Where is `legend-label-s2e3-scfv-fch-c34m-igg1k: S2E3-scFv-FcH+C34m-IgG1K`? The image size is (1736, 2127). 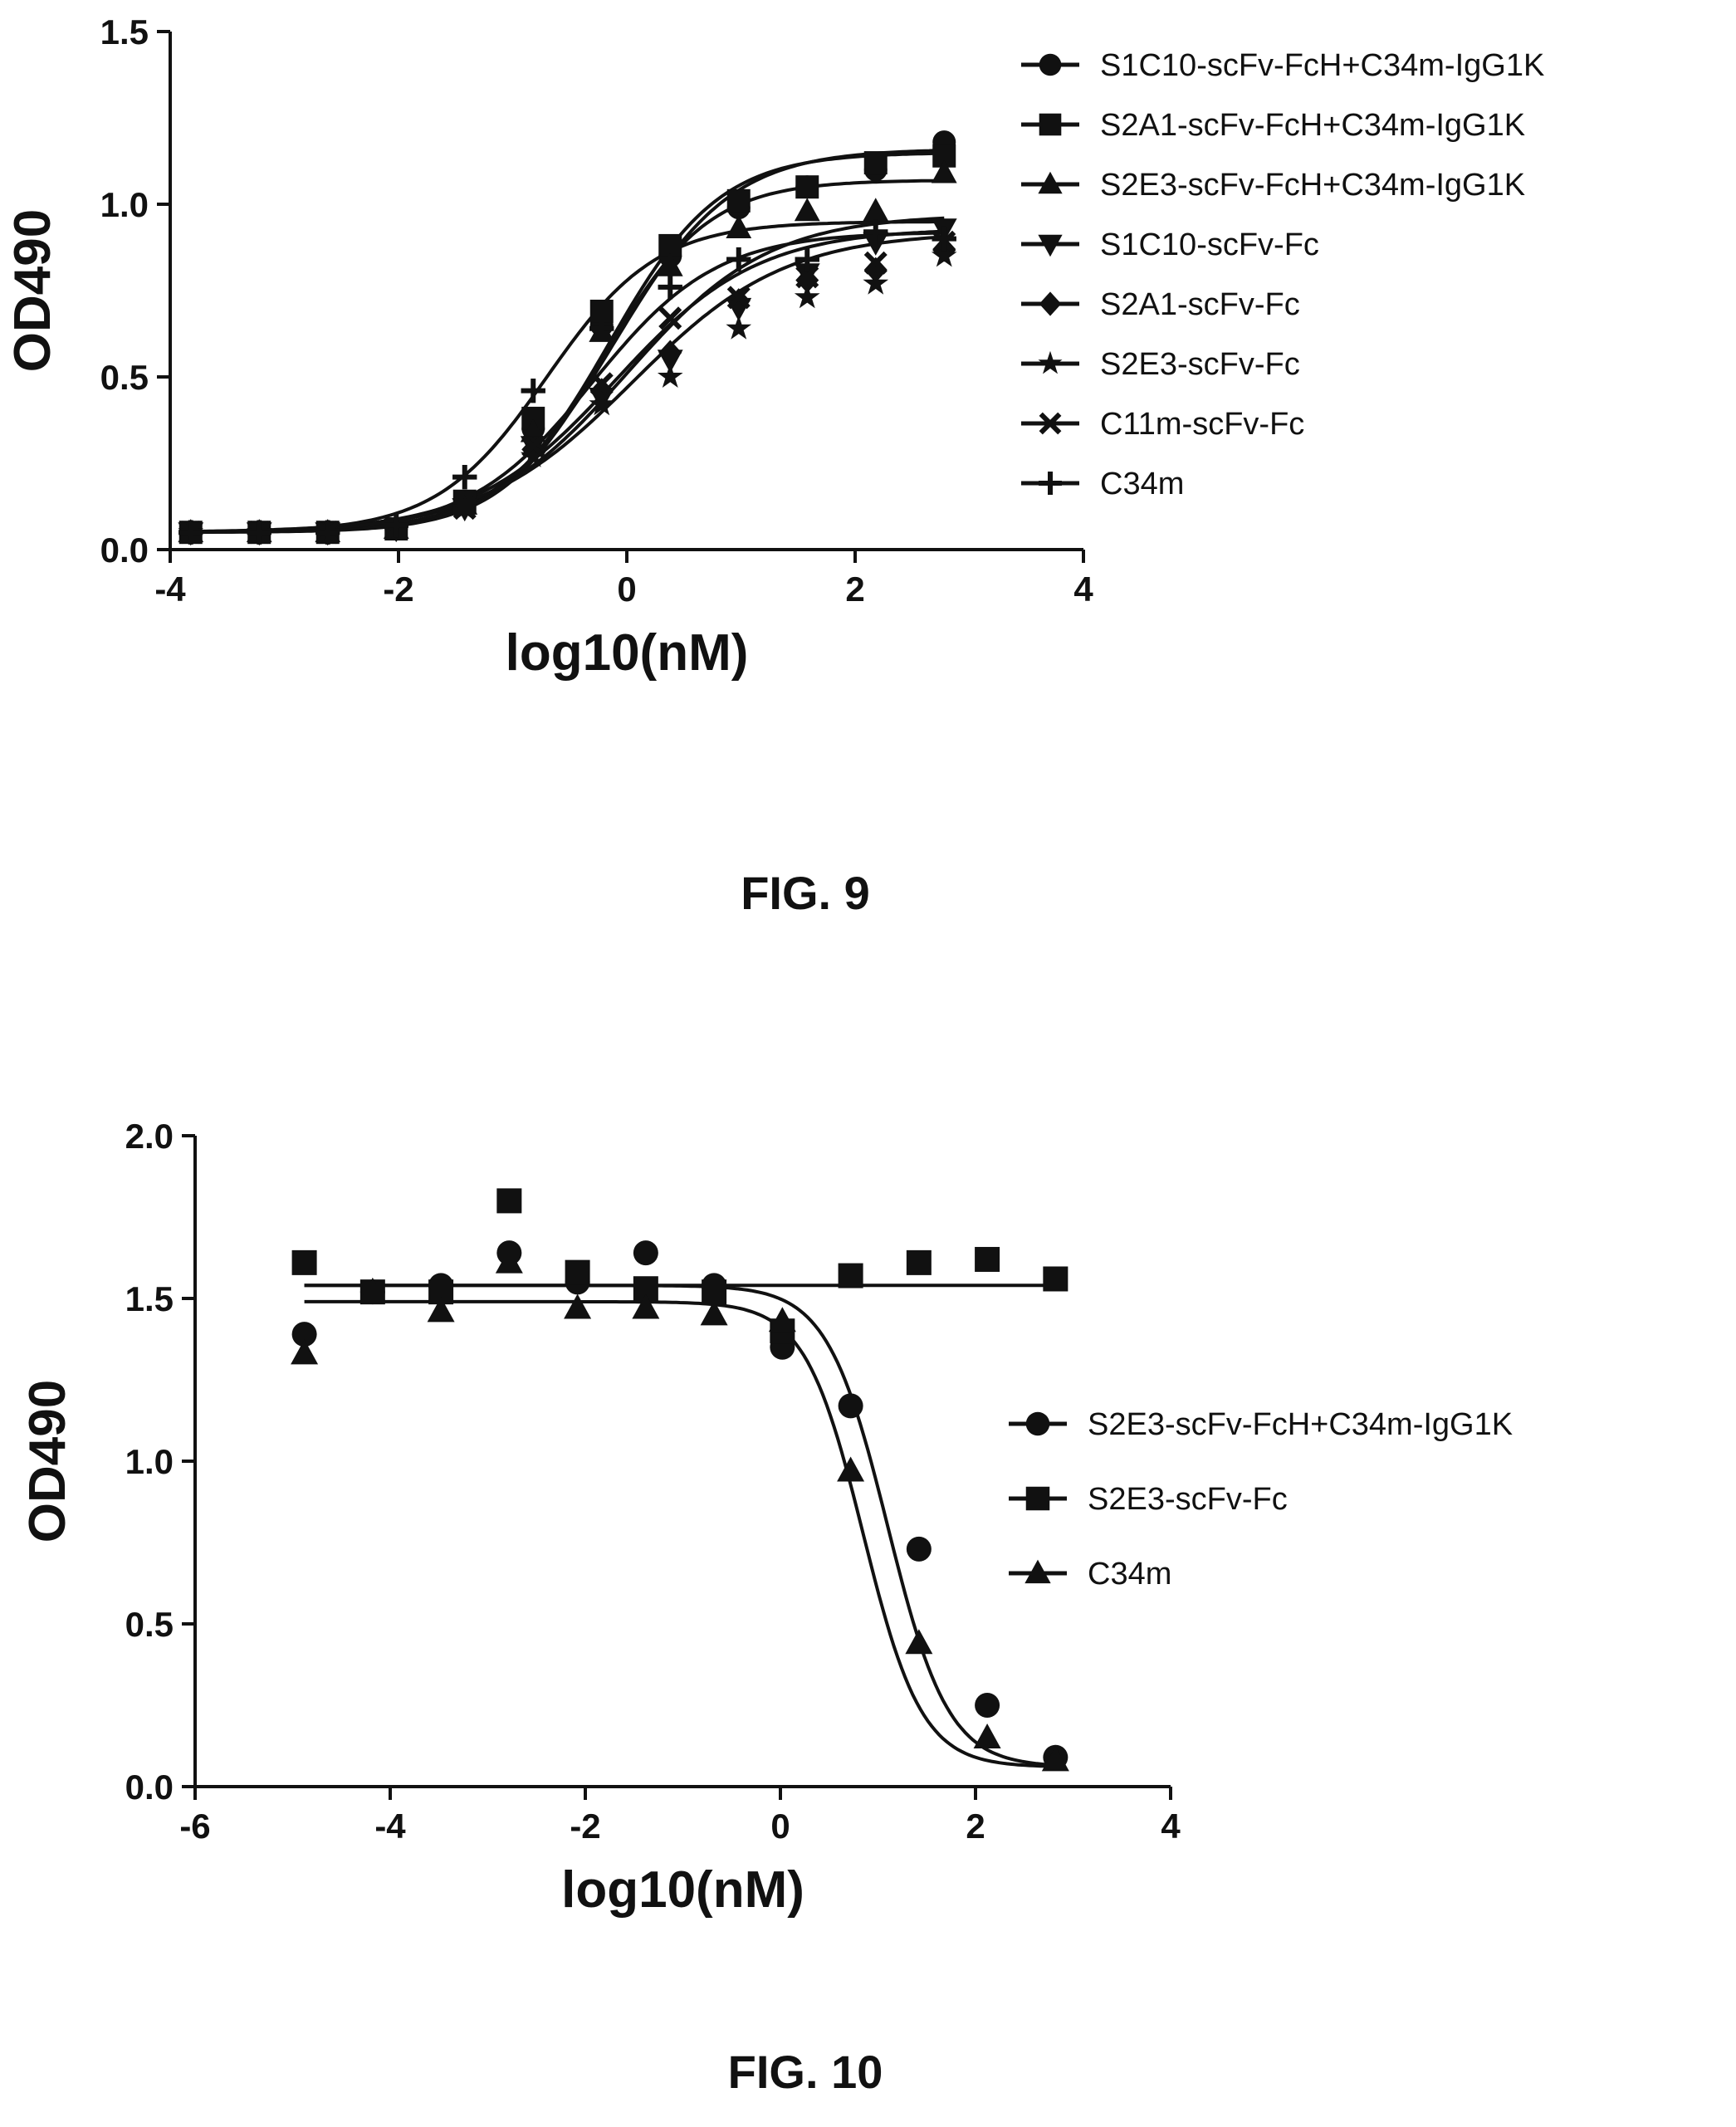
legend-label-s2e3-scfv-fch-c34m-igg1k: S2E3-scFv-FcH+C34m-IgG1K is located at coordinates (1312, 185).